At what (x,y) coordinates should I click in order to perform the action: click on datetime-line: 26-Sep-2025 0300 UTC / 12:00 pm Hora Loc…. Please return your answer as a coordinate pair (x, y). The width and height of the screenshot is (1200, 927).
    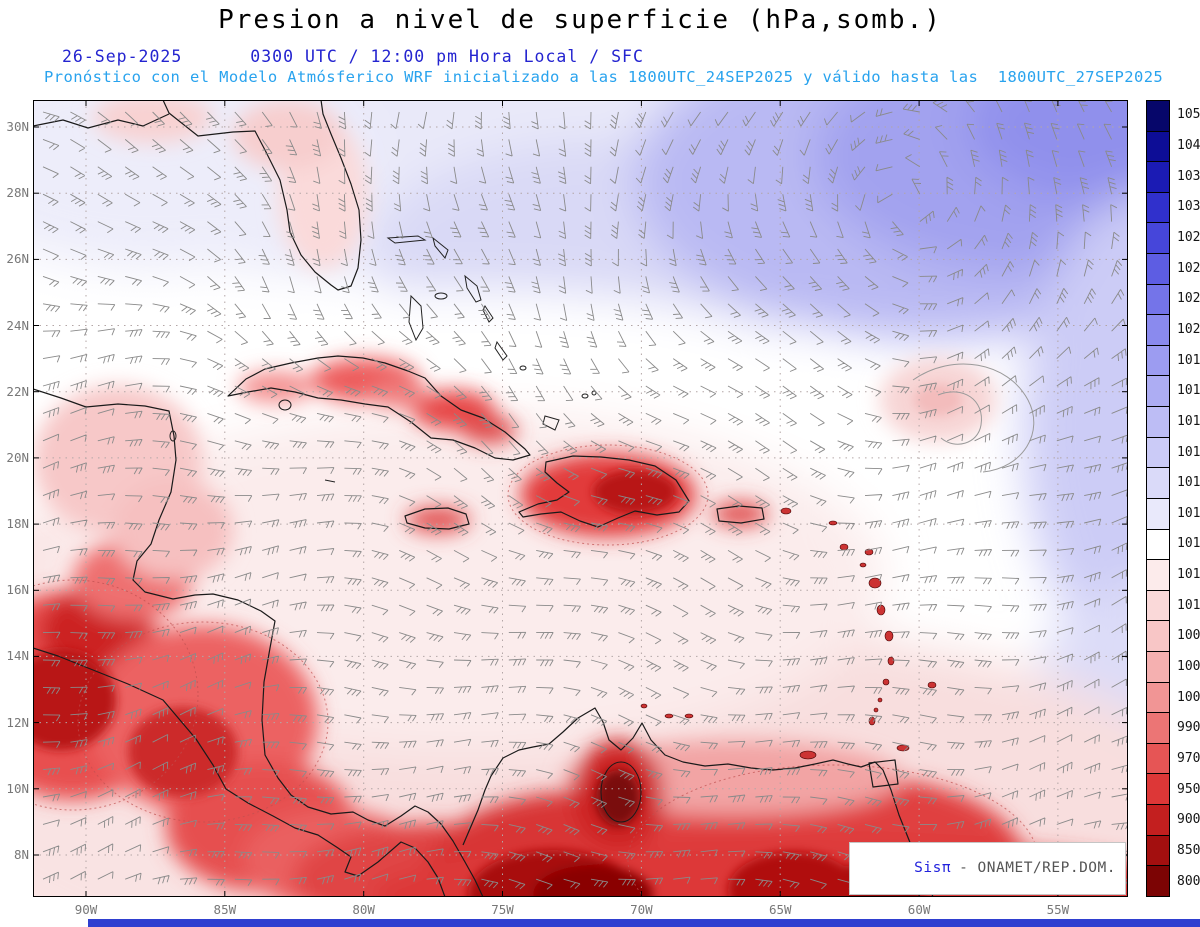
    Looking at the image, I should click on (353, 56).